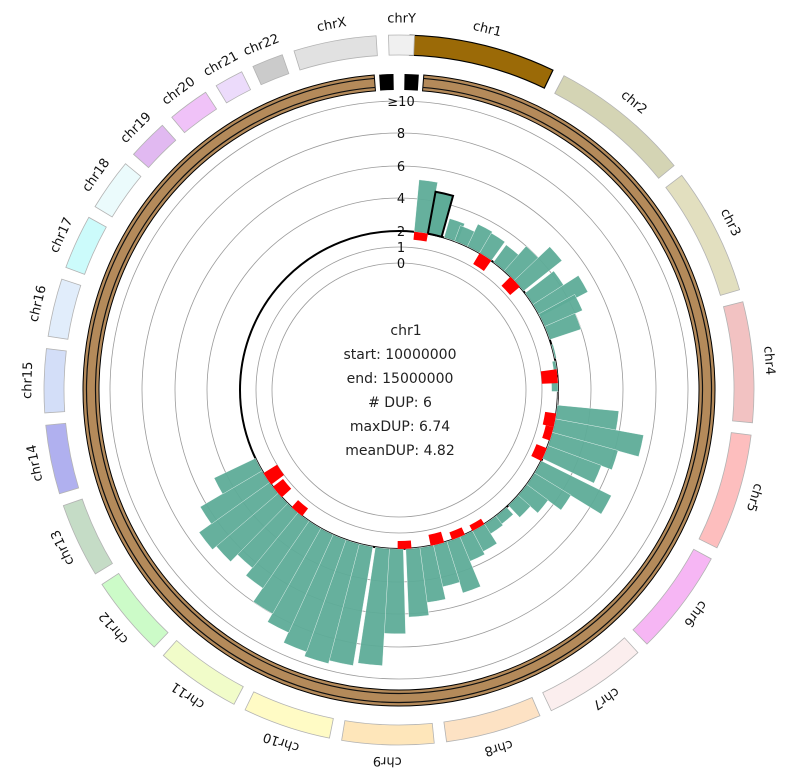 The height and width of the screenshot is (784, 798). I want to click on ideogram-chr12, so click(135, 610).